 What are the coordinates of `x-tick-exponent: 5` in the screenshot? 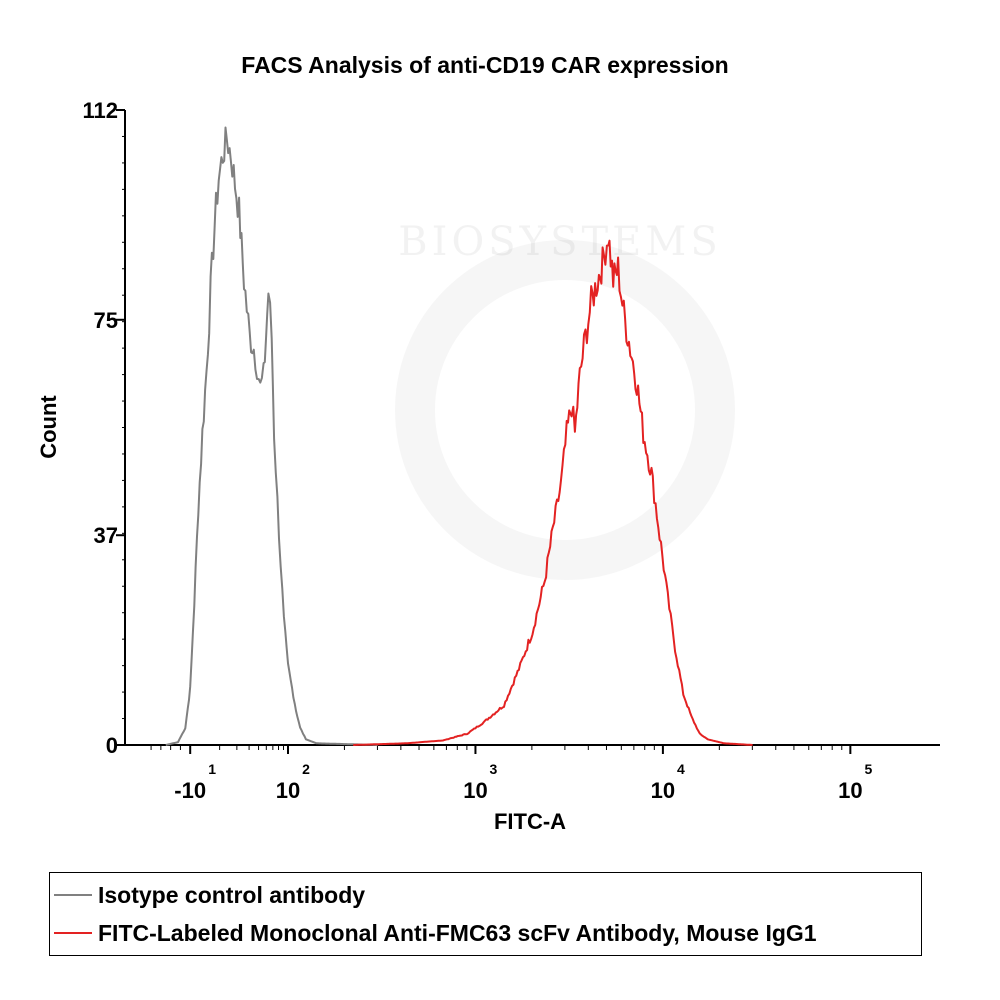 It's located at (868, 769).